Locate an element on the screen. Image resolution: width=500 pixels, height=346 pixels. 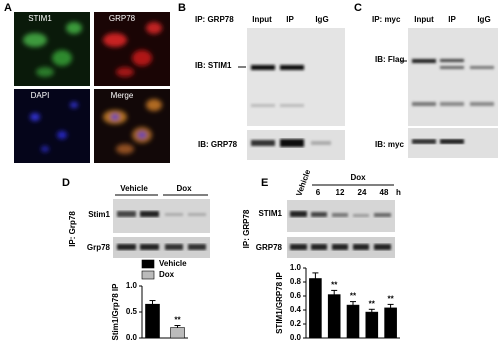
legend-label: Vehicle is located at coordinates (173, 263).